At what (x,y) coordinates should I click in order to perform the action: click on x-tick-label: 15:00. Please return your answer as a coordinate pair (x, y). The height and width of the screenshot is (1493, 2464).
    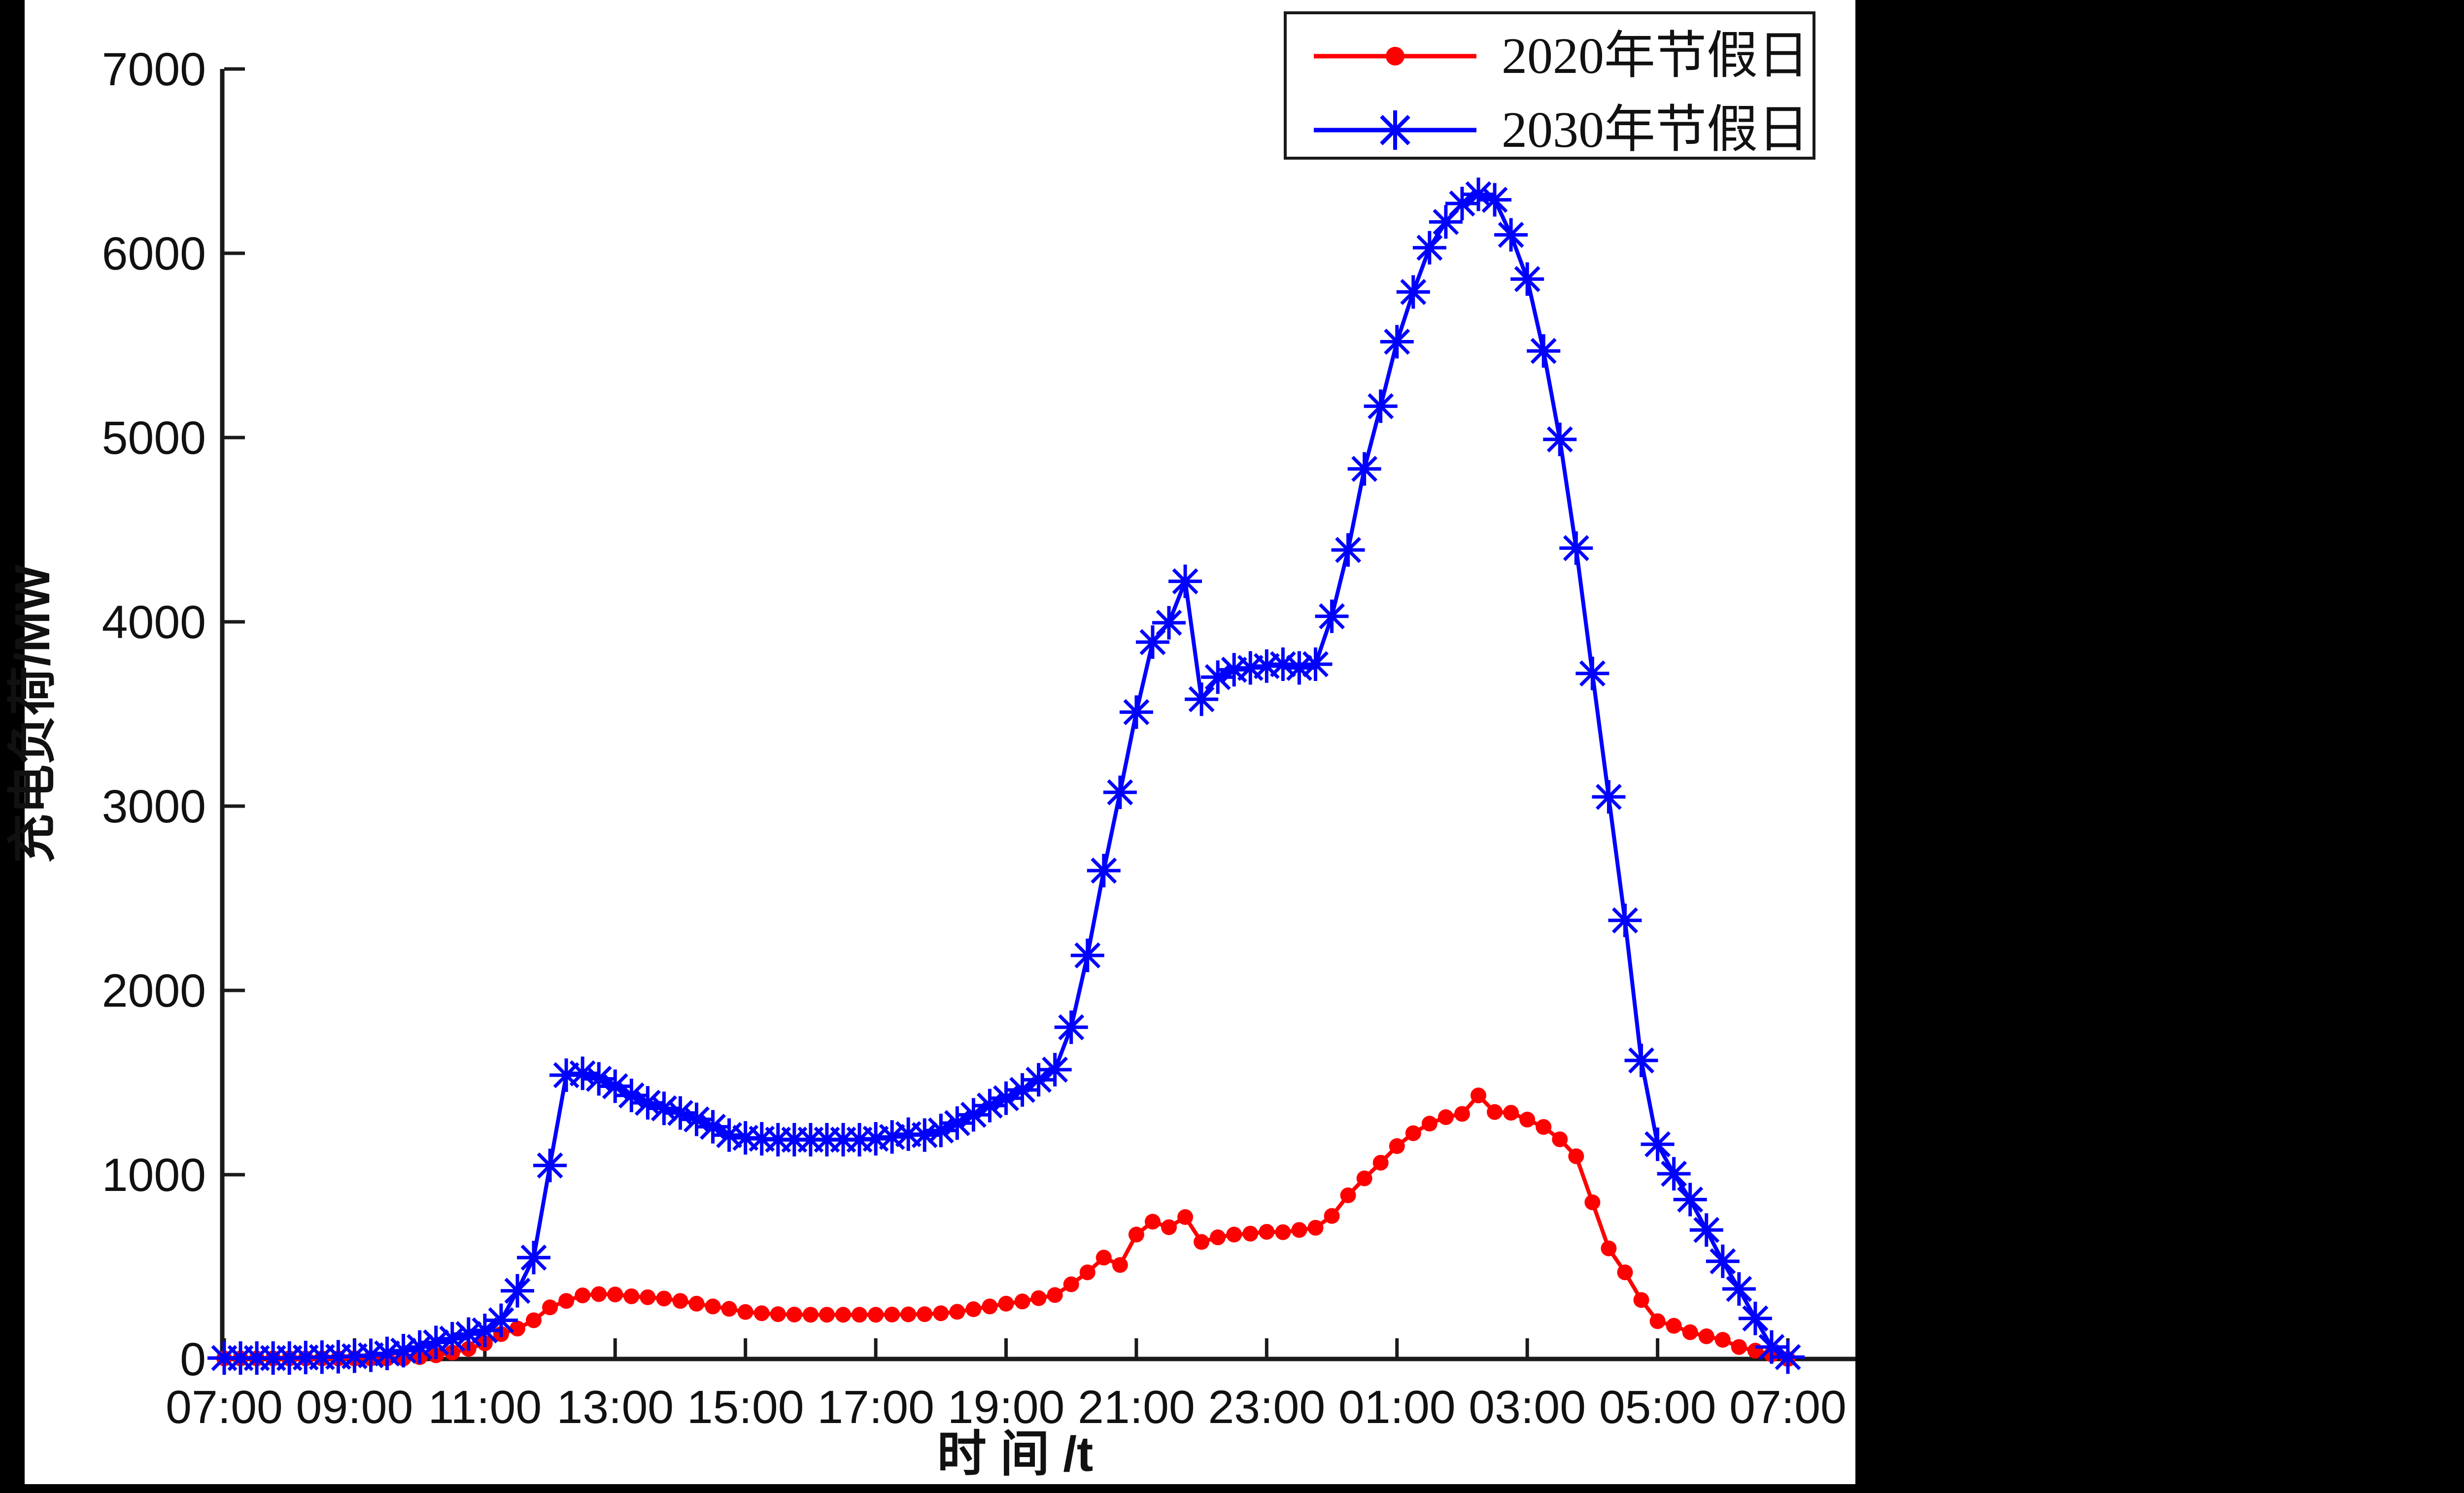
    Looking at the image, I should click on (745, 1407).